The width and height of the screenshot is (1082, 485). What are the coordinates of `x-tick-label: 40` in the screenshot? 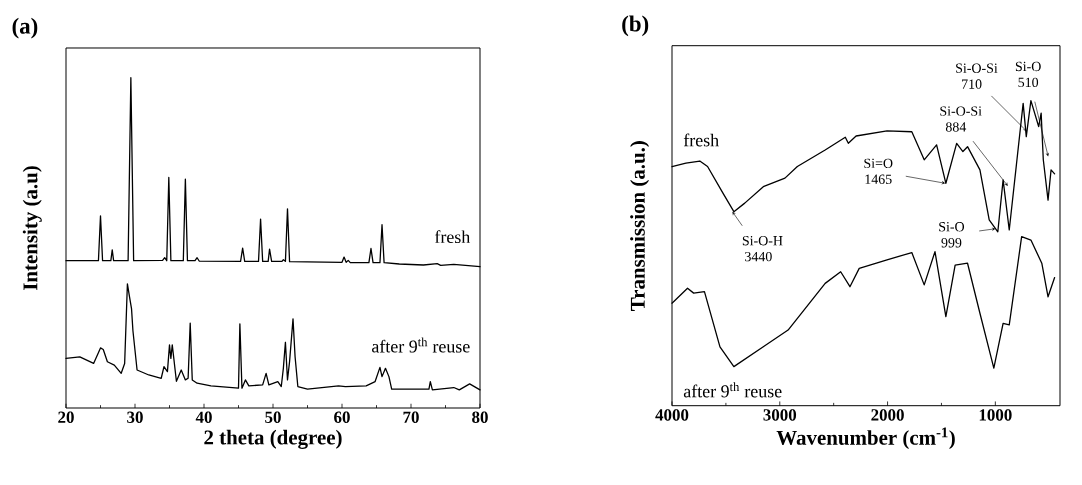 It's located at (203, 417).